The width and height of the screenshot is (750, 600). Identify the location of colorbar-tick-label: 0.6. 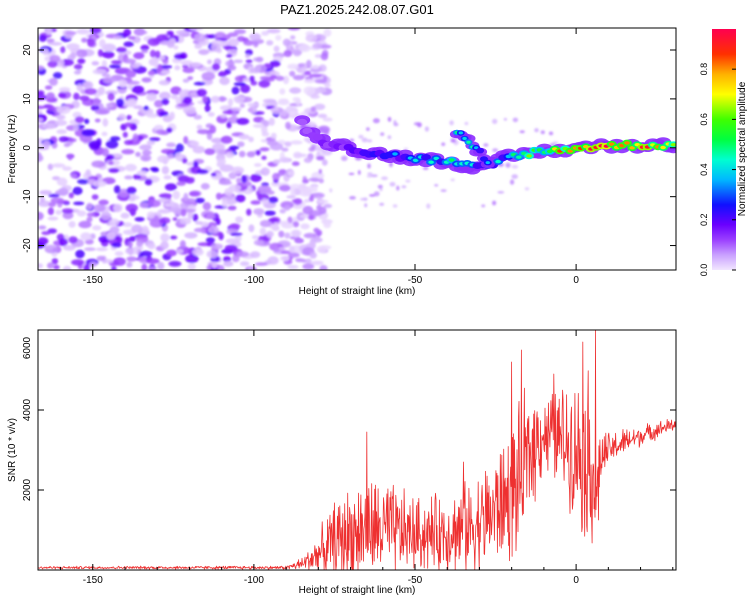
(704, 119).